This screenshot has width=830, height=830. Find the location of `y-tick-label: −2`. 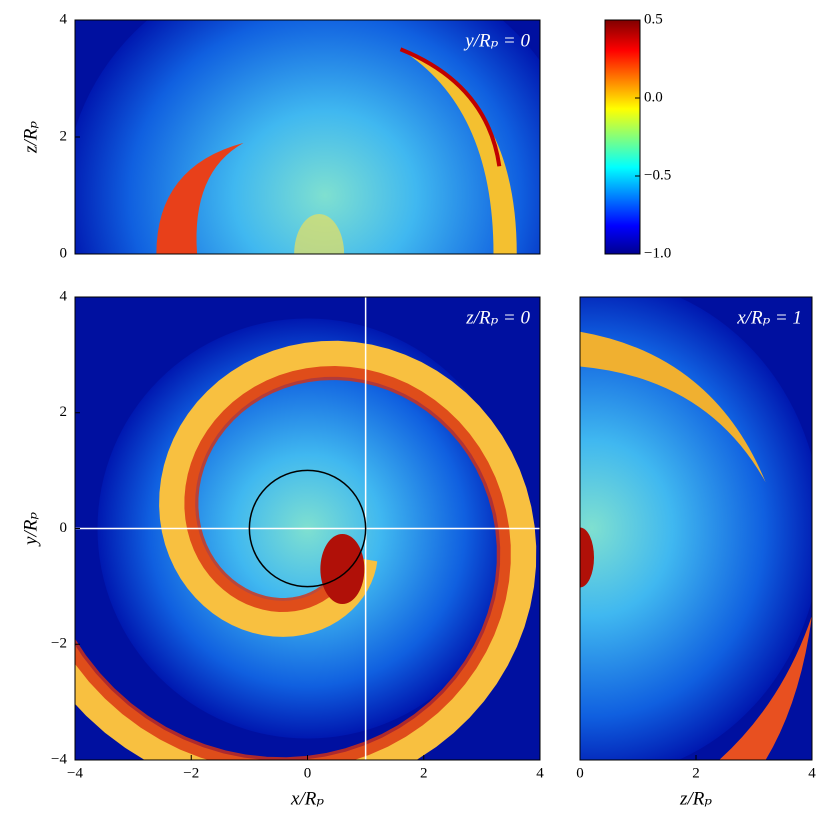

y-tick-label: −2 is located at coordinates (59, 644).